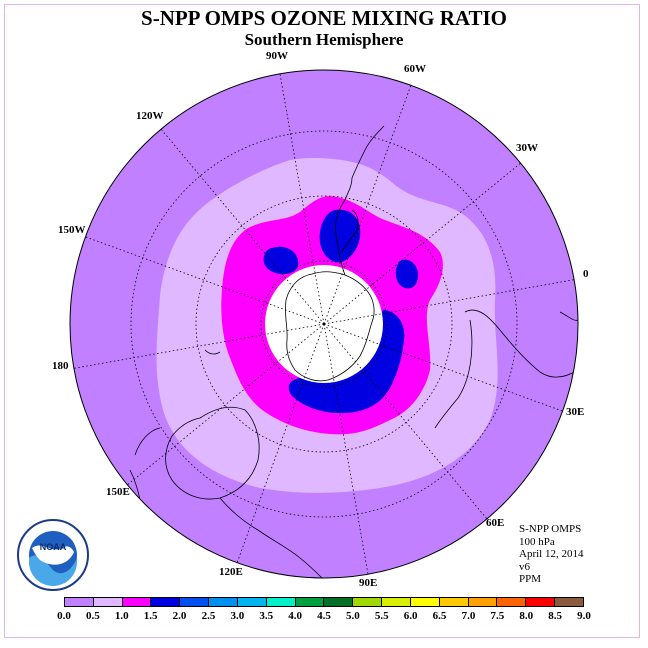 The height and width of the screenshot is (648, 648). I want to click on map-title: S-NPP OMPS OZONE MIXING RATIO, so click(324, 18).